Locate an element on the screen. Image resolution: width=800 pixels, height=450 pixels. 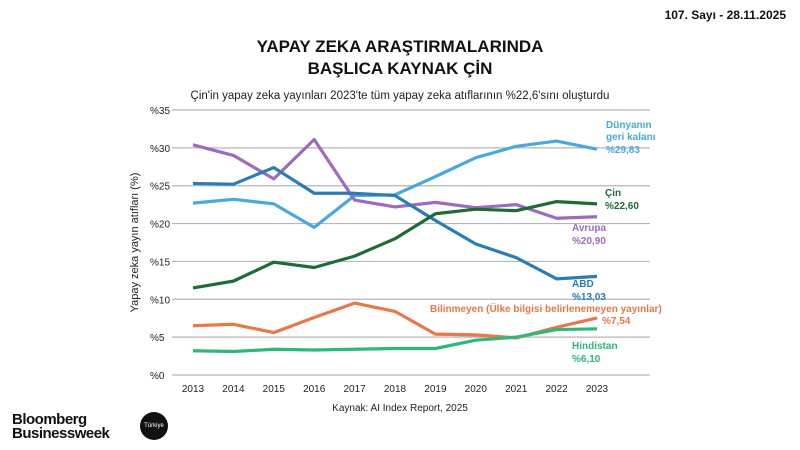
x-tick-label: 2023 is located at coordinates (597, 389).